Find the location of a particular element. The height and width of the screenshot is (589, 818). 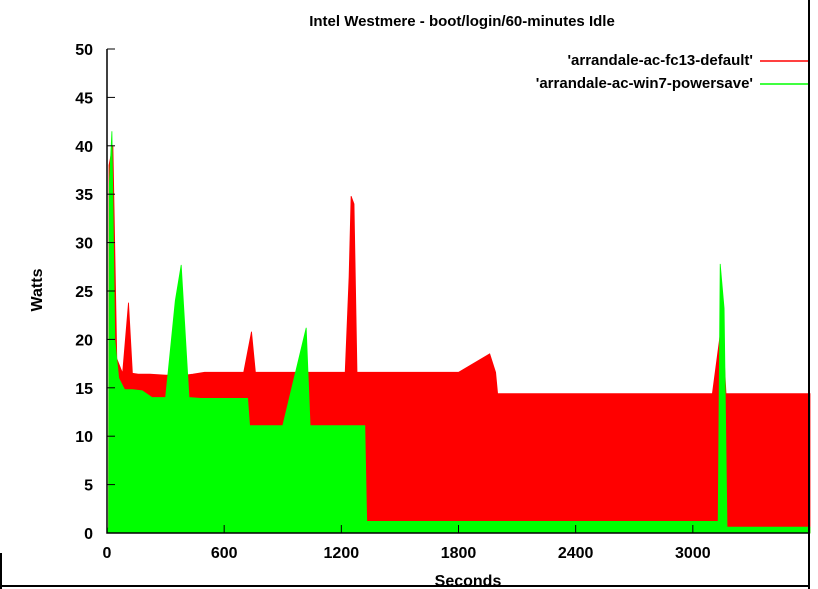

y-tick-label: 15 is located at coordinates (84, 389).